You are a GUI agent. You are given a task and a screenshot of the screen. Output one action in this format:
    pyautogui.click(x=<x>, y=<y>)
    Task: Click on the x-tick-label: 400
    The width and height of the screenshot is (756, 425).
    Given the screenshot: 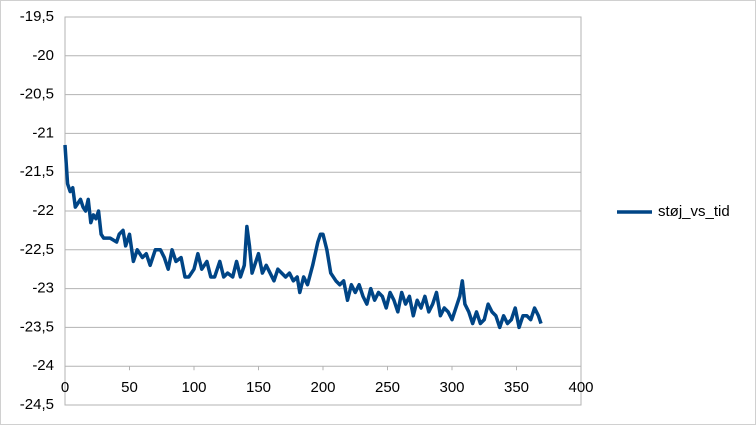 What is the action you would take?
    pyautogui.click(x=580, y=387)
    